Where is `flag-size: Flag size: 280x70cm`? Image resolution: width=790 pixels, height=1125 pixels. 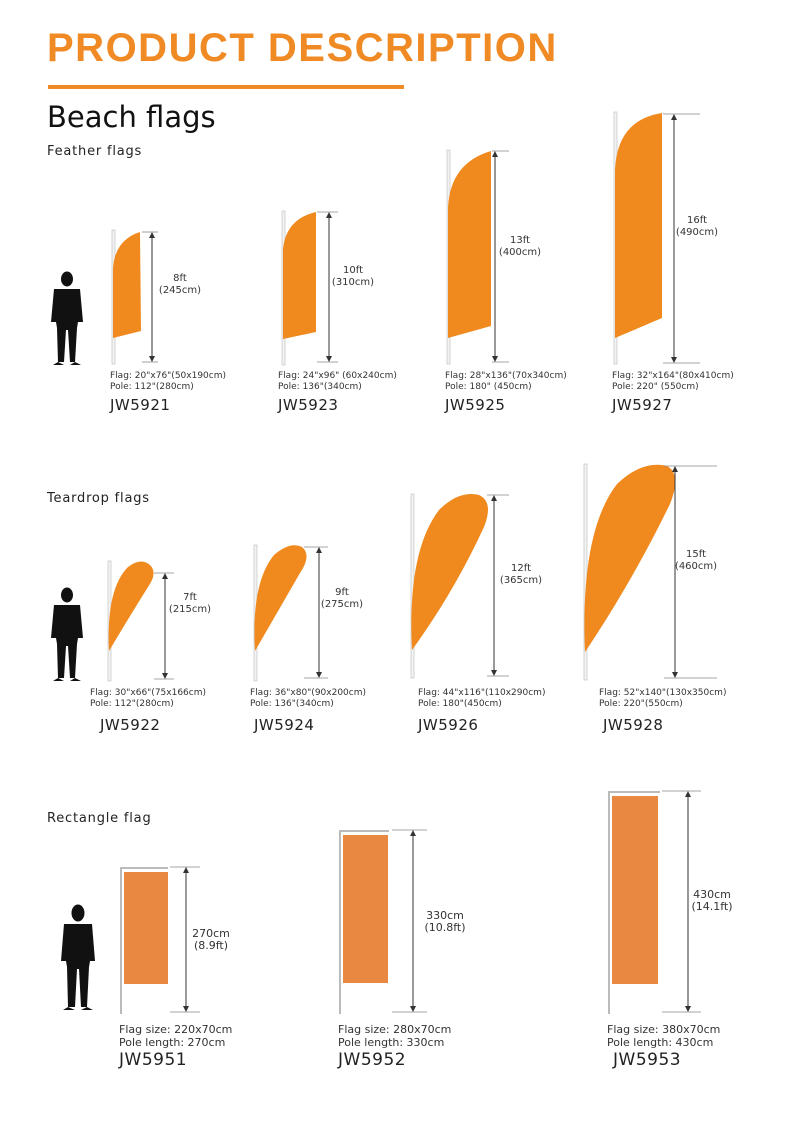 flag-size: Flag size: 280x70cm is located at coordinates (395, 1029).